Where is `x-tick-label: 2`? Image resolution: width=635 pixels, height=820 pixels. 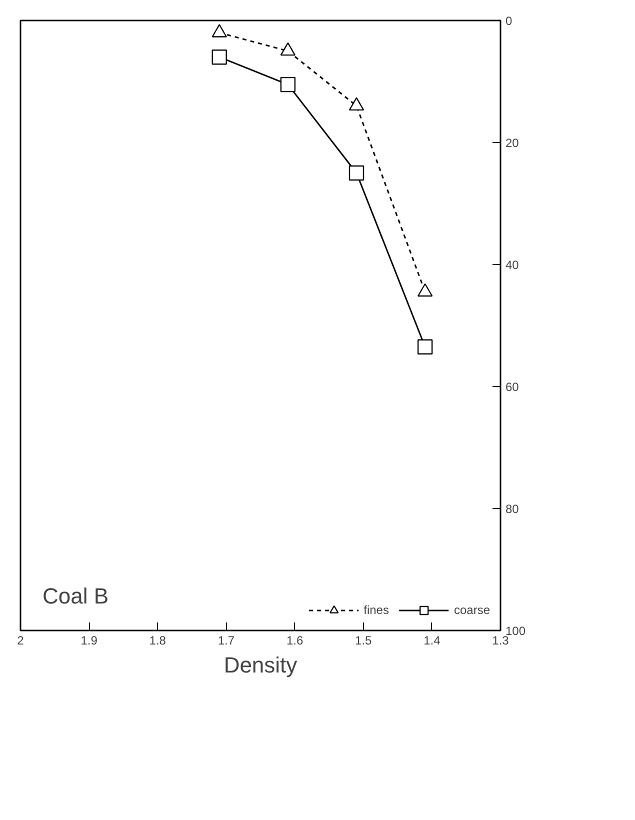 x-tick-label: 2 is located at coordinates (20, 641).